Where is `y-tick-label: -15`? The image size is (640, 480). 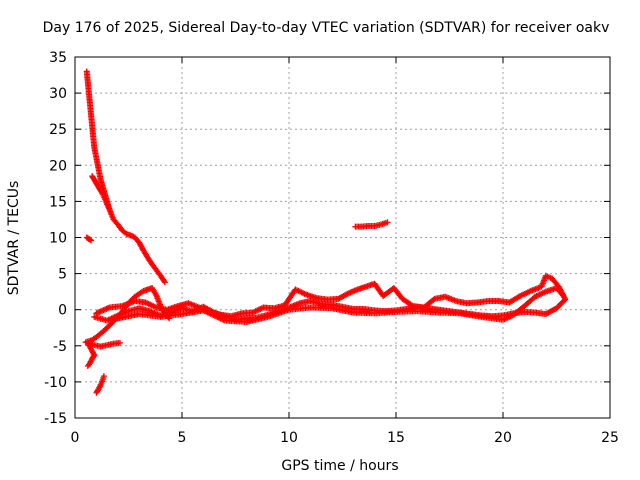 y-tick-label: -15 is located at coordinates (55, 419).